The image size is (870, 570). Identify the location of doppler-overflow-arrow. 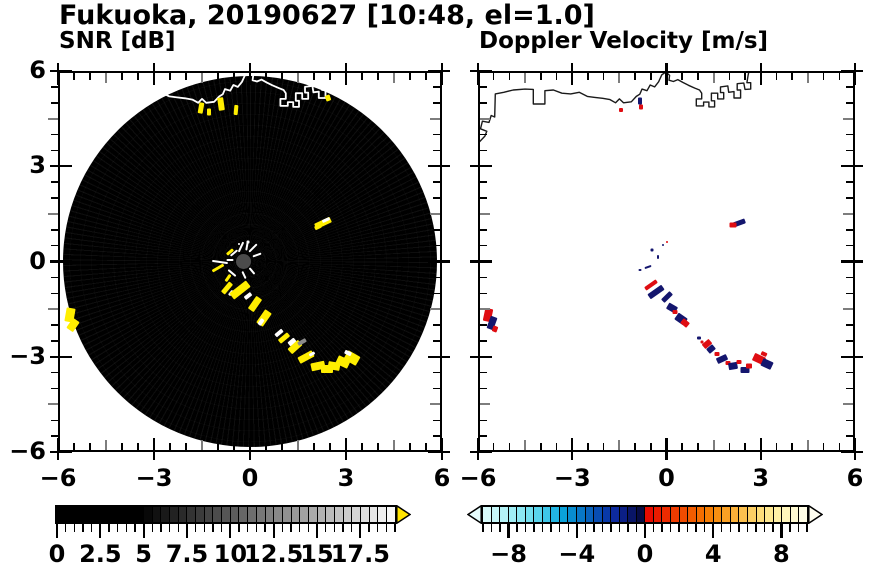
(815, 514).